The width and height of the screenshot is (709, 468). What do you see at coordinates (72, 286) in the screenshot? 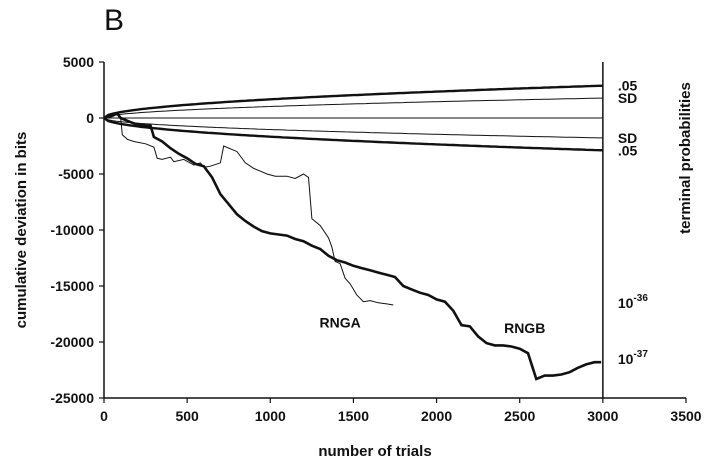
I see `y-tick-label: -15000` at bounding box center [72, 286].